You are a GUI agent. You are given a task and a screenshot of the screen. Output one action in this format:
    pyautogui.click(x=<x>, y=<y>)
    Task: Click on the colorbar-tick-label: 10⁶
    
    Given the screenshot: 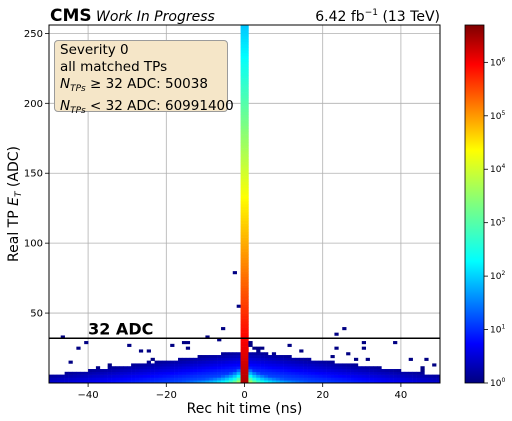 What is the action you would take?
    pyautogui.click(x=497, y=62)
    